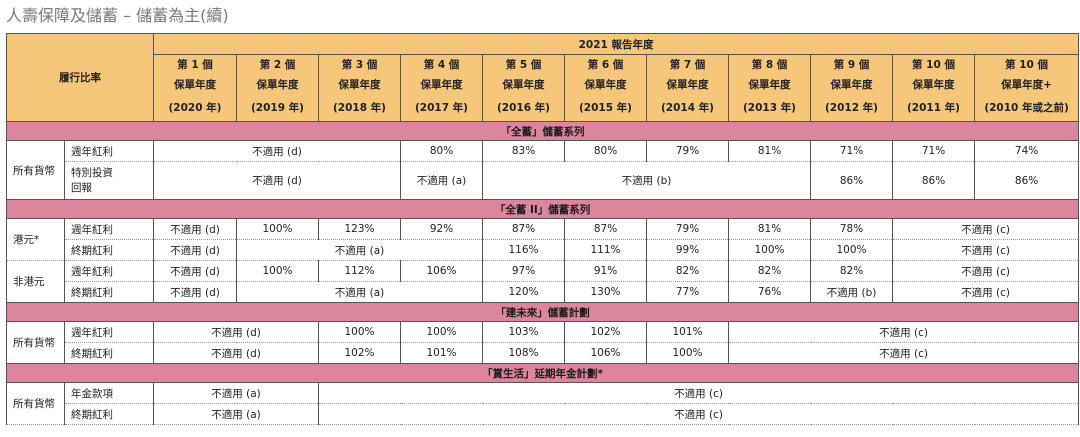  What do you see at coordinates (359, 229) in the screenshot?
I see `value-cell: 123%` at bounding box center [359, 229].